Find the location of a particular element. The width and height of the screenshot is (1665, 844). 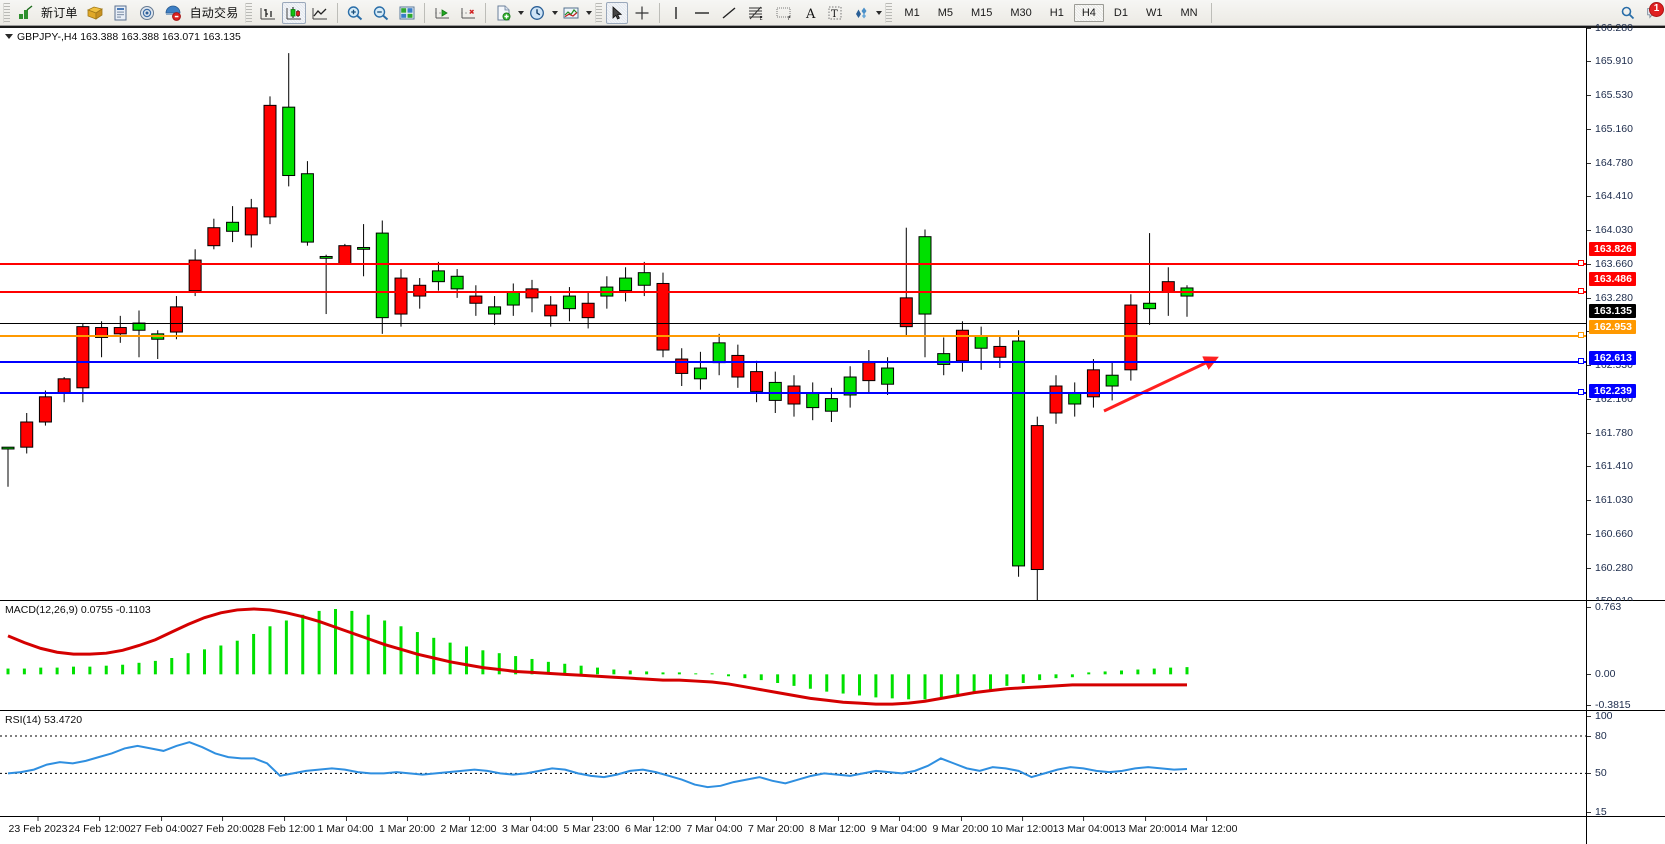

price-tick: 164.410 is located at coordinates (1610, 196).